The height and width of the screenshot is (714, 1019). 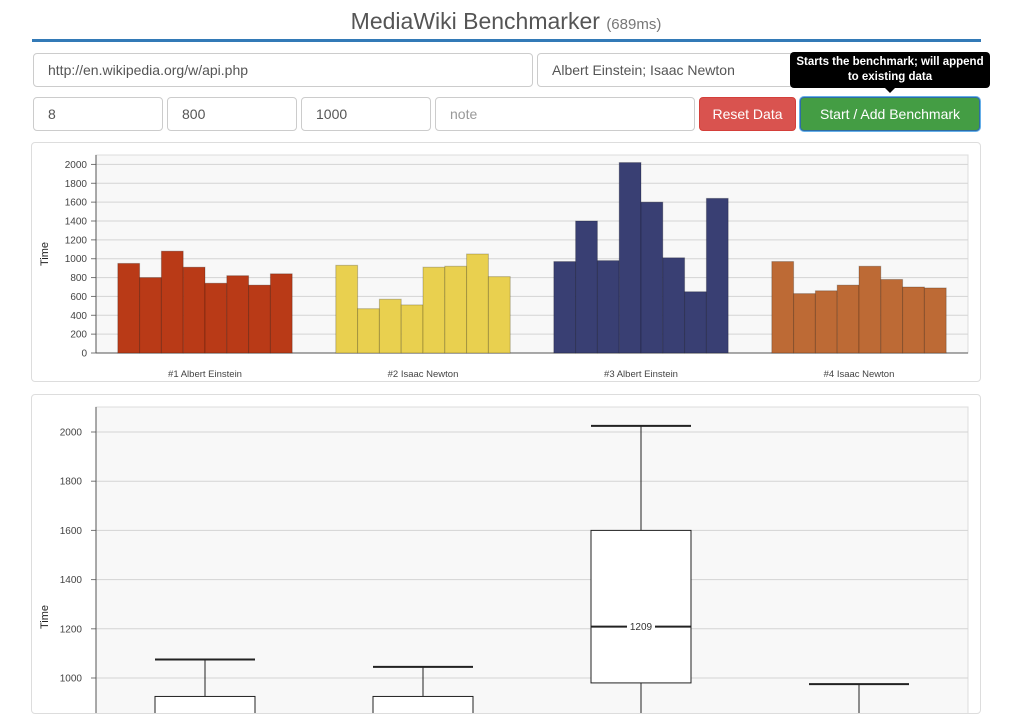 I want to click on bar-y-tick-label: 1400, so click(x=76, y=222).